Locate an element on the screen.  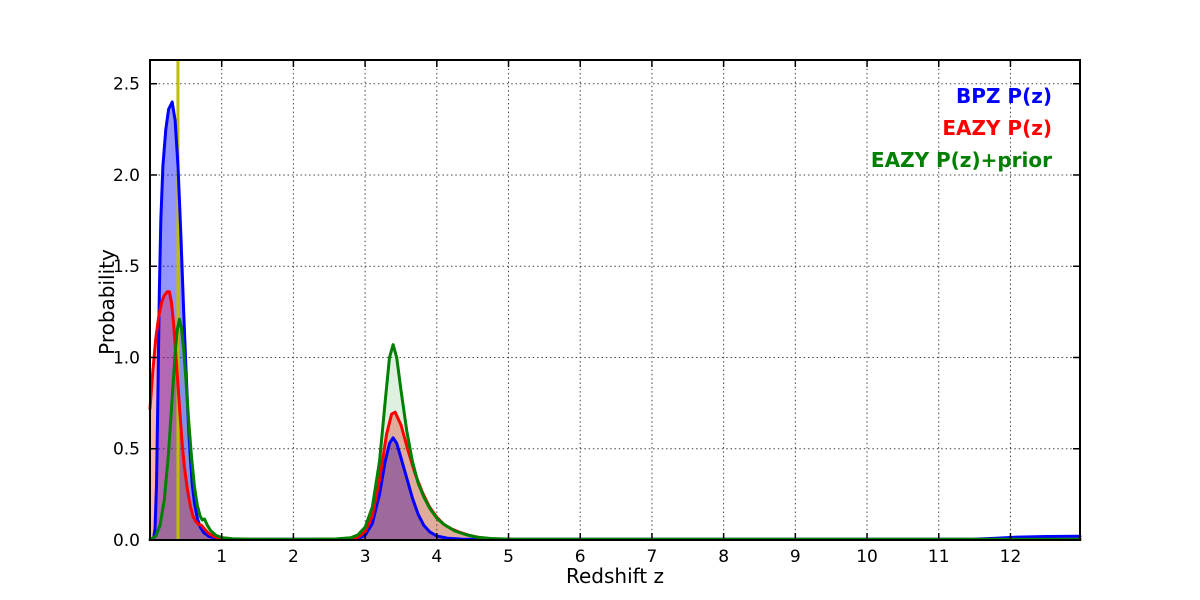
x-tick-label: 2 is located at coordinates (293, 557).